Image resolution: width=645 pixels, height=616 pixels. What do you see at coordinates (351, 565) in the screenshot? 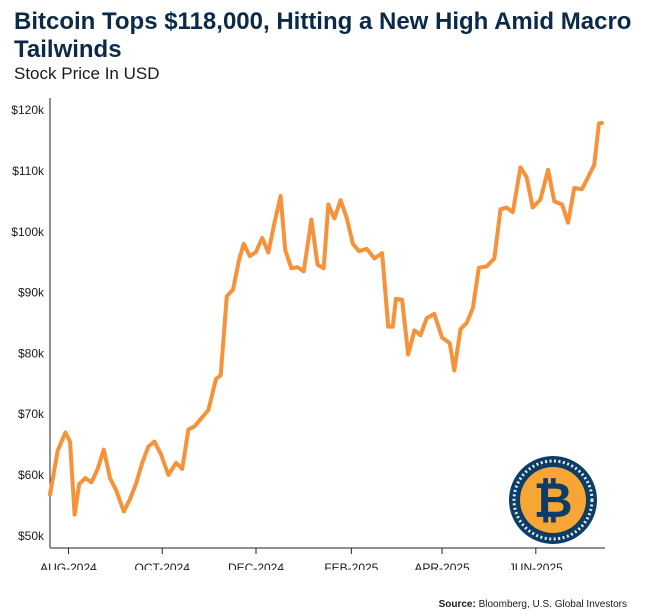
I see `x-tick-label: FEB-2025` at bounding box center [351, 565].